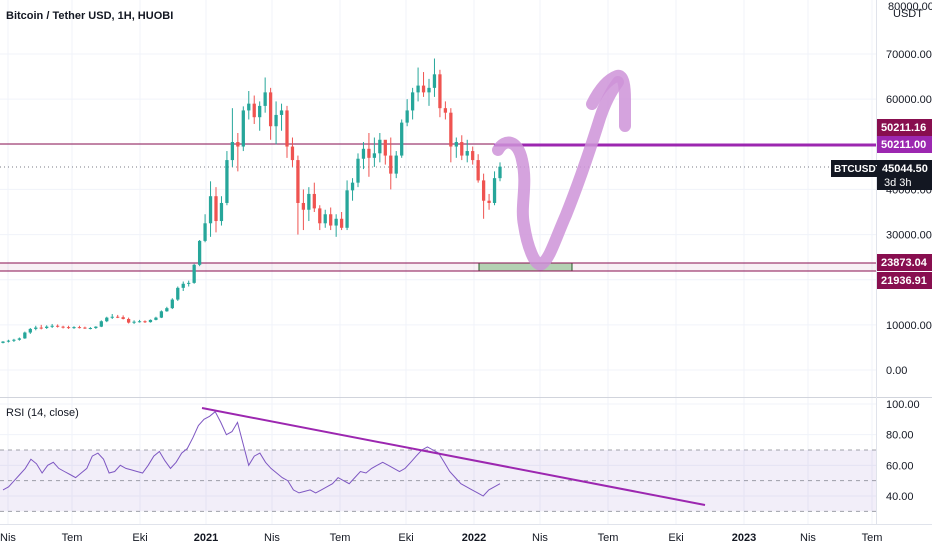 This screenshot has width=932, height=550. I want to click on rsi-axis: 100.00 80.00 60.00 40.00, so click(903, 451).